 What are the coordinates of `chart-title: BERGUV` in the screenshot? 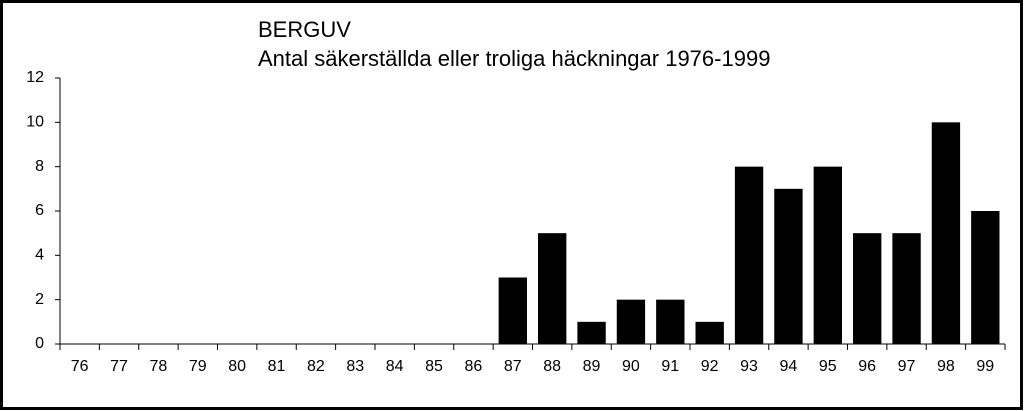 It's located at (304, 29).